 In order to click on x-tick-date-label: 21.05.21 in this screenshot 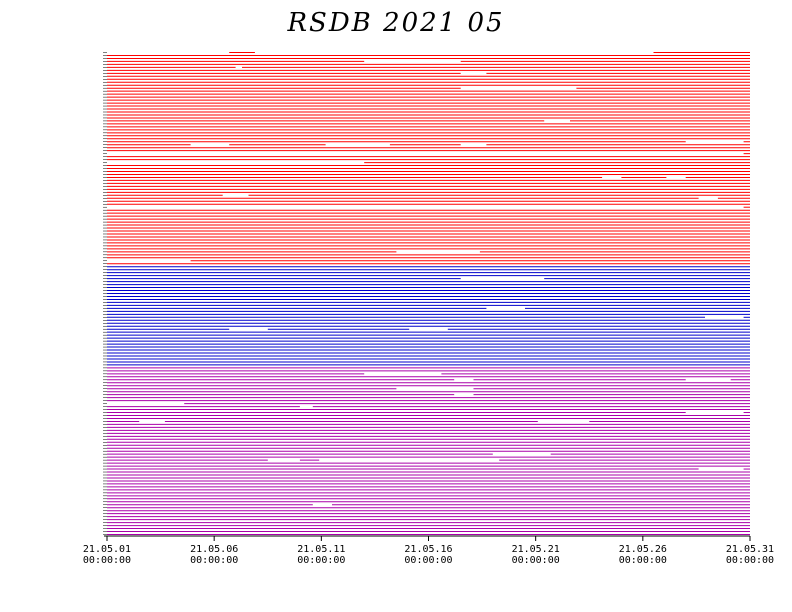, I will do `click(536, 549)`.